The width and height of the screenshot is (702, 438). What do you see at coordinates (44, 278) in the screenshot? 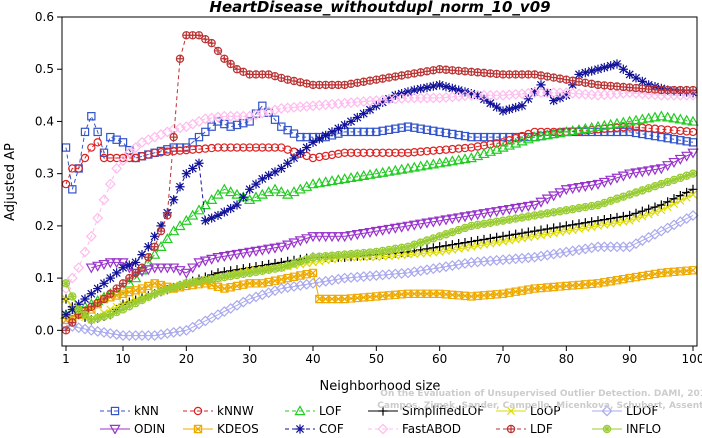
I see `y-tick-label: 0.1` at bounding box center [44, 278].